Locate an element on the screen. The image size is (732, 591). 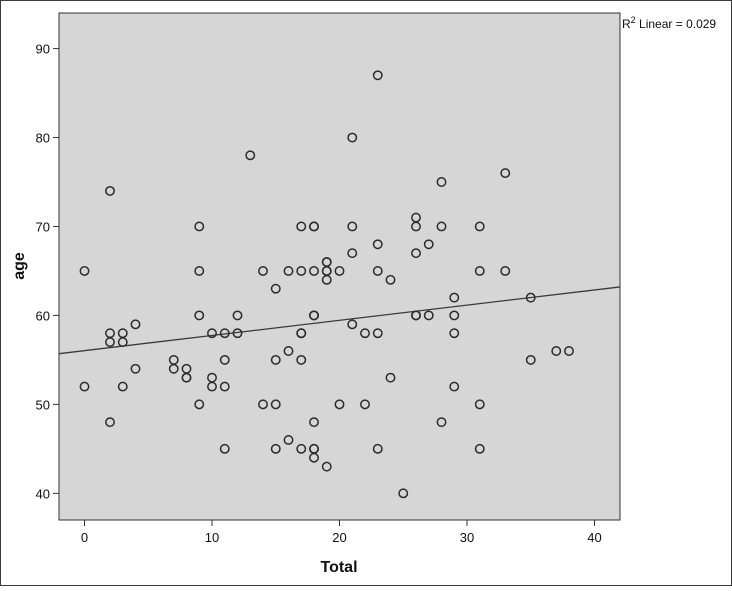
x-tick-label: 10 is located at coordinates (212, 537).